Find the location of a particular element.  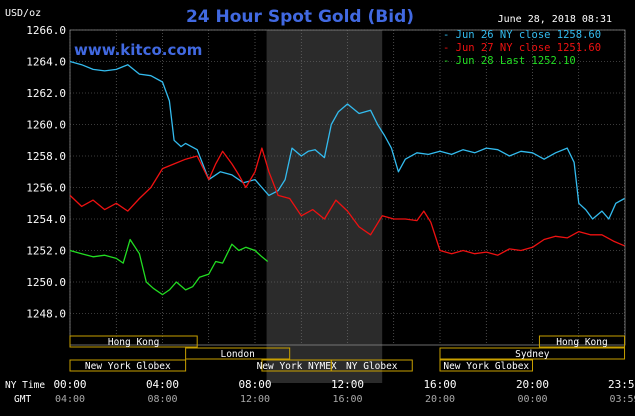

x-tick-label-gmt: 08:00 is located at coordinates (162, 399).